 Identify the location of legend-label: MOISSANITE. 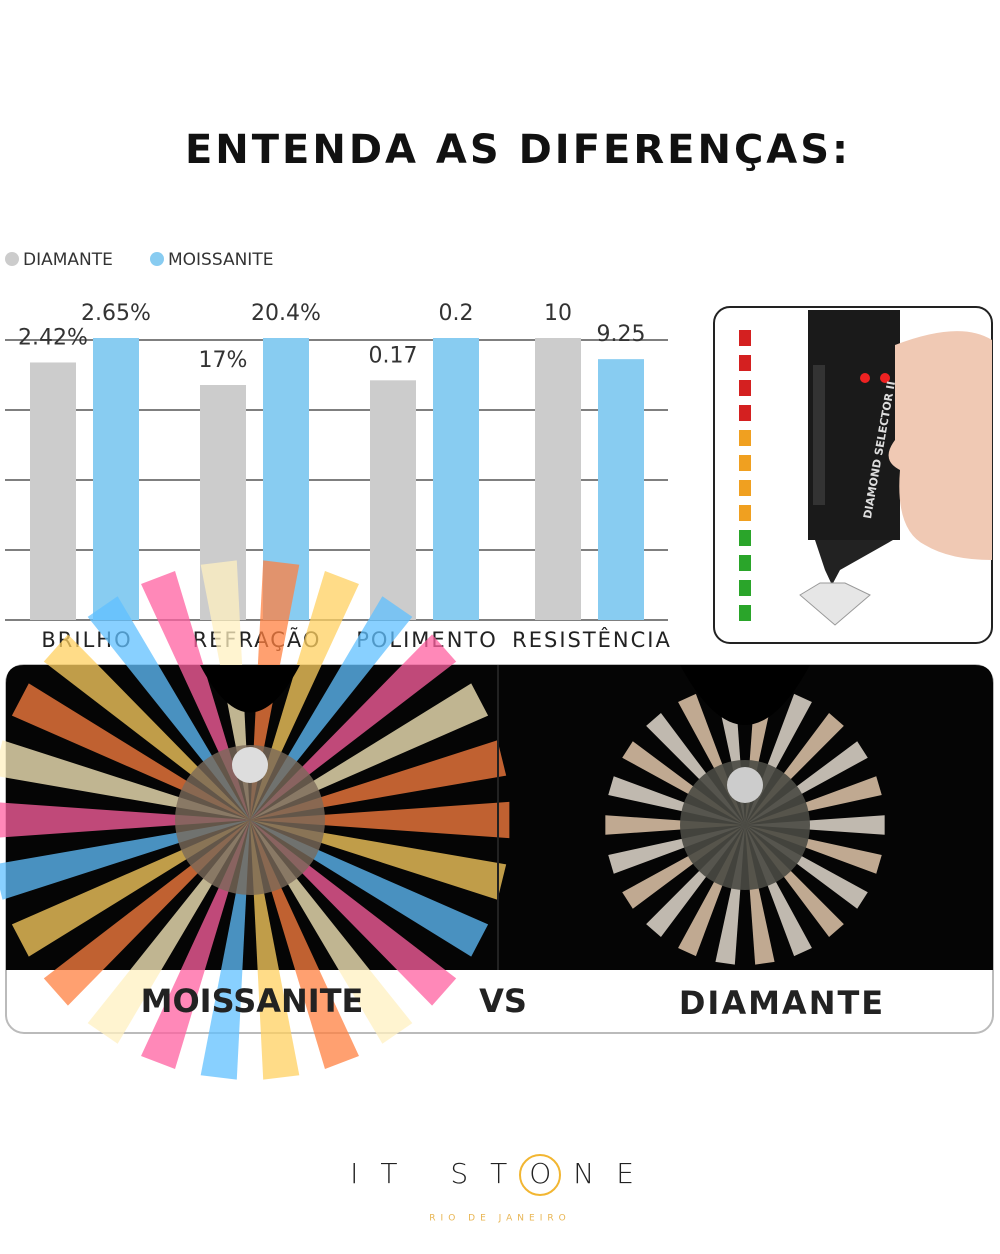
(220, 260).